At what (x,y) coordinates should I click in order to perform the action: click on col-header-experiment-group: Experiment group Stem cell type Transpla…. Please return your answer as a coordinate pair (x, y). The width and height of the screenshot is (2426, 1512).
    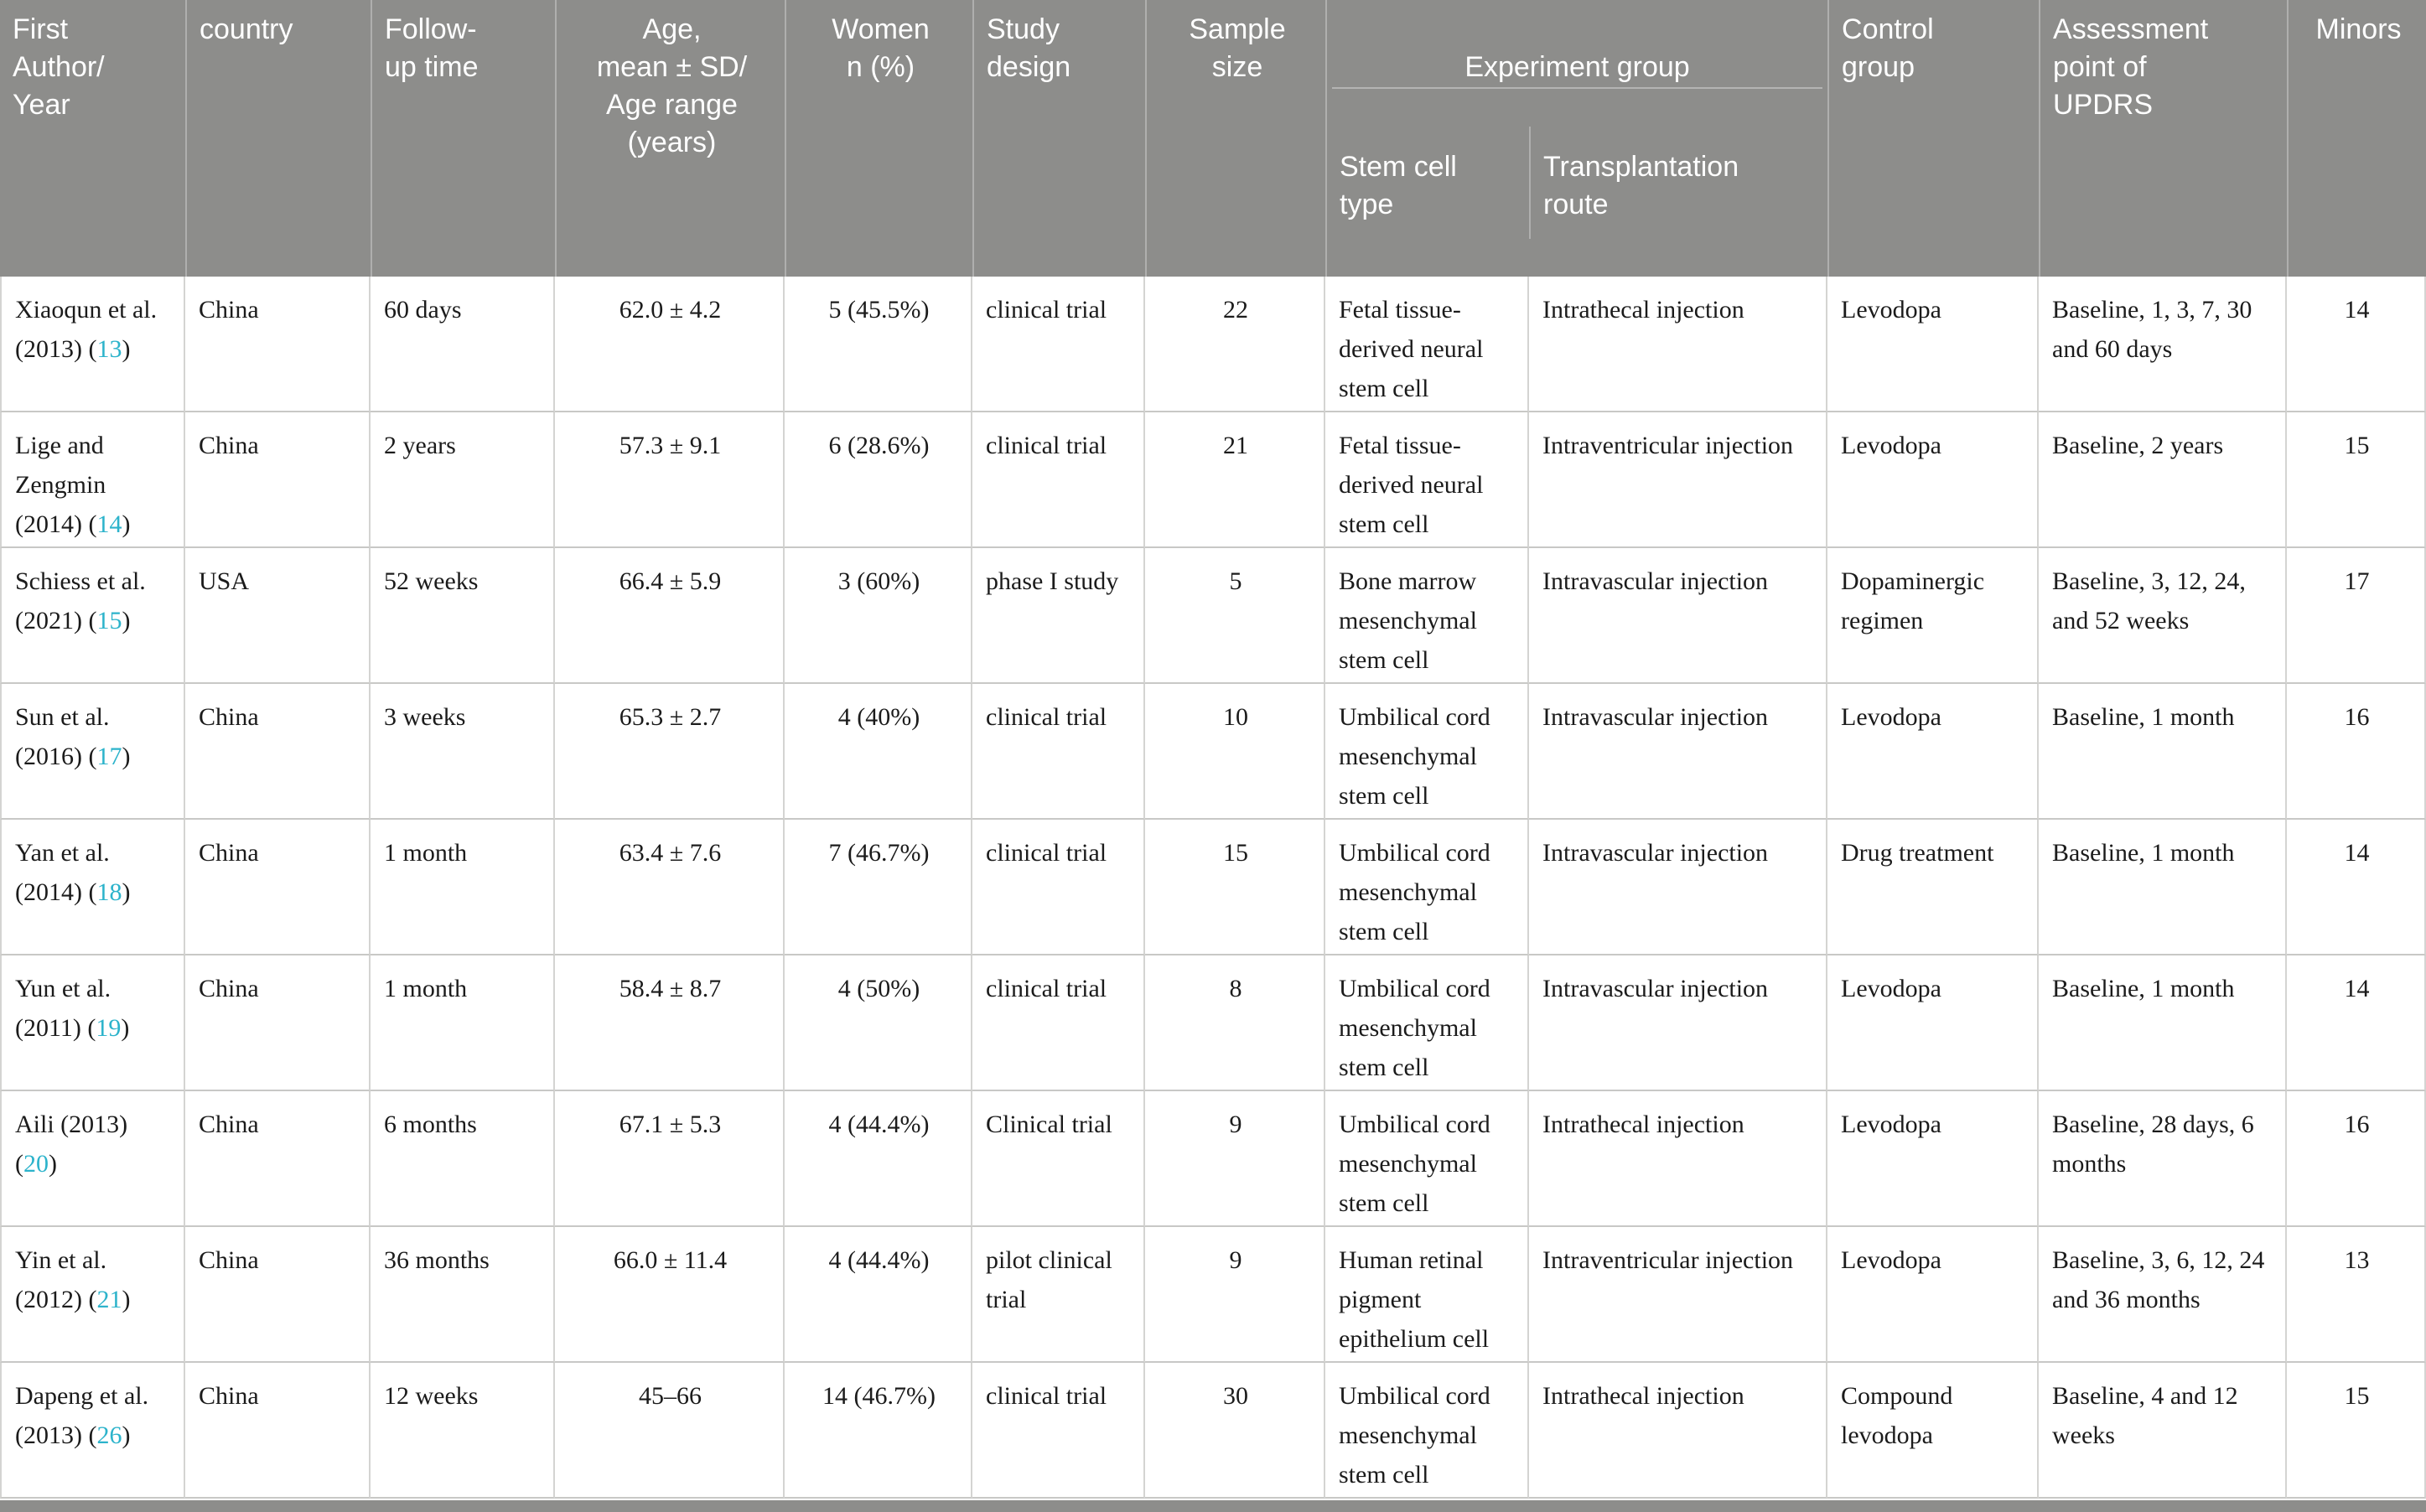
    Looking at the image, I should click on (1576, 138).